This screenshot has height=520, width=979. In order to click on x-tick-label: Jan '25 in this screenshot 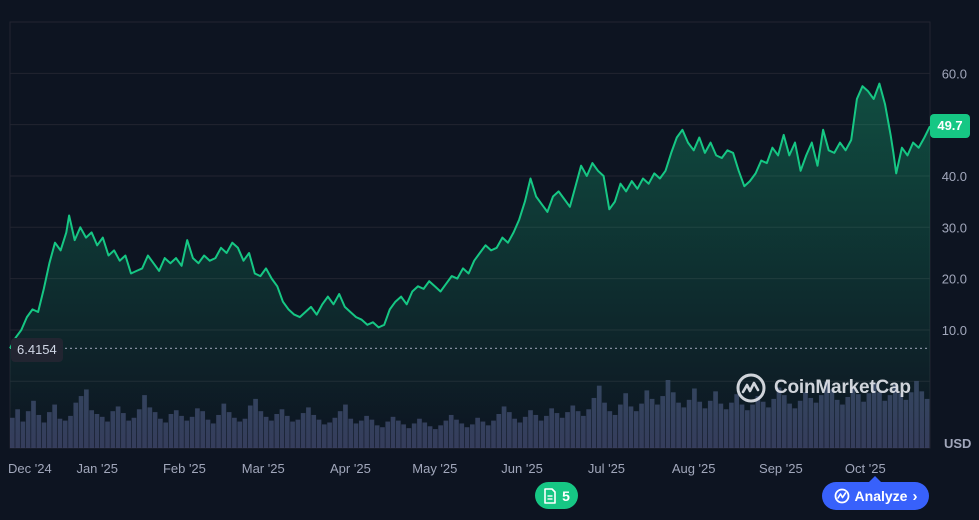, I will do `click(97, 468)`.